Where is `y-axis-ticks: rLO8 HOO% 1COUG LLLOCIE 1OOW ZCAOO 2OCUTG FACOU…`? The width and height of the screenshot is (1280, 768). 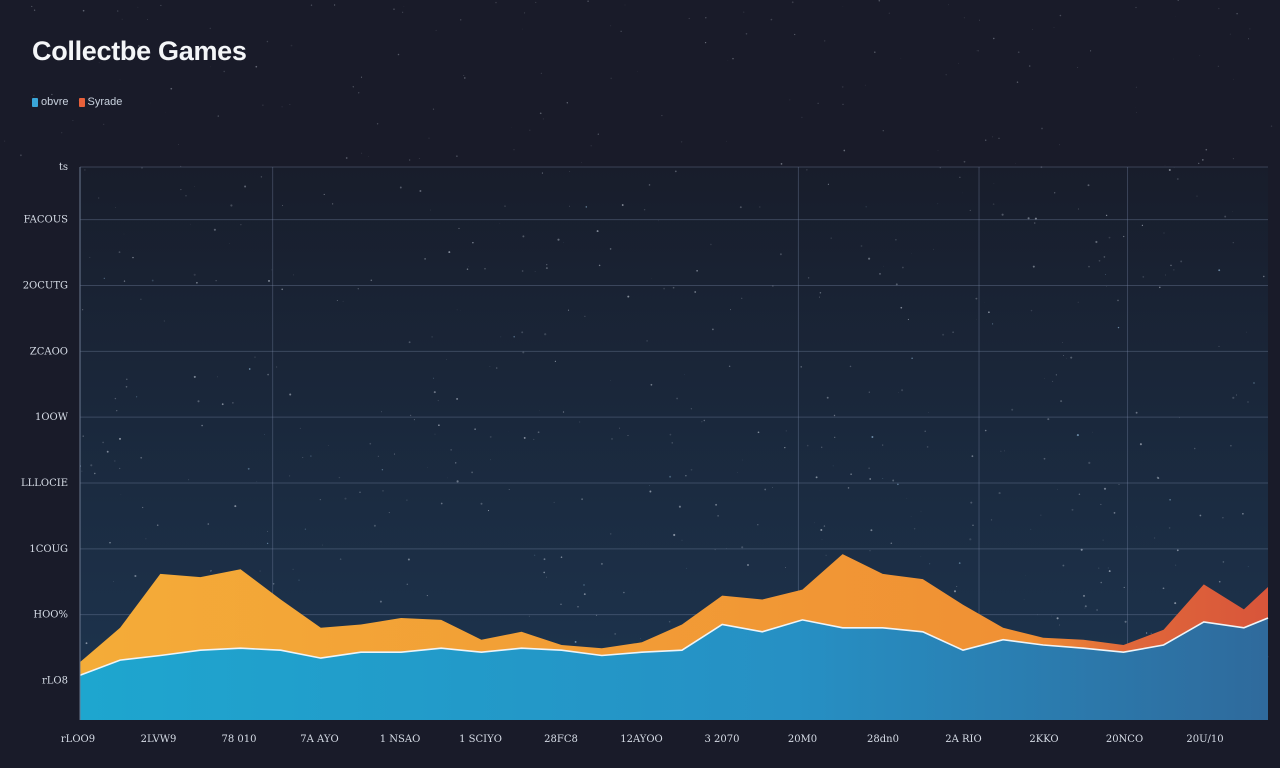
y-axis-ticks: rLO8 HOO% 1COUG LLLOCIE 1OOW ZCAOO 2OCUTG FACOU… is located at coordinates (45, 424).